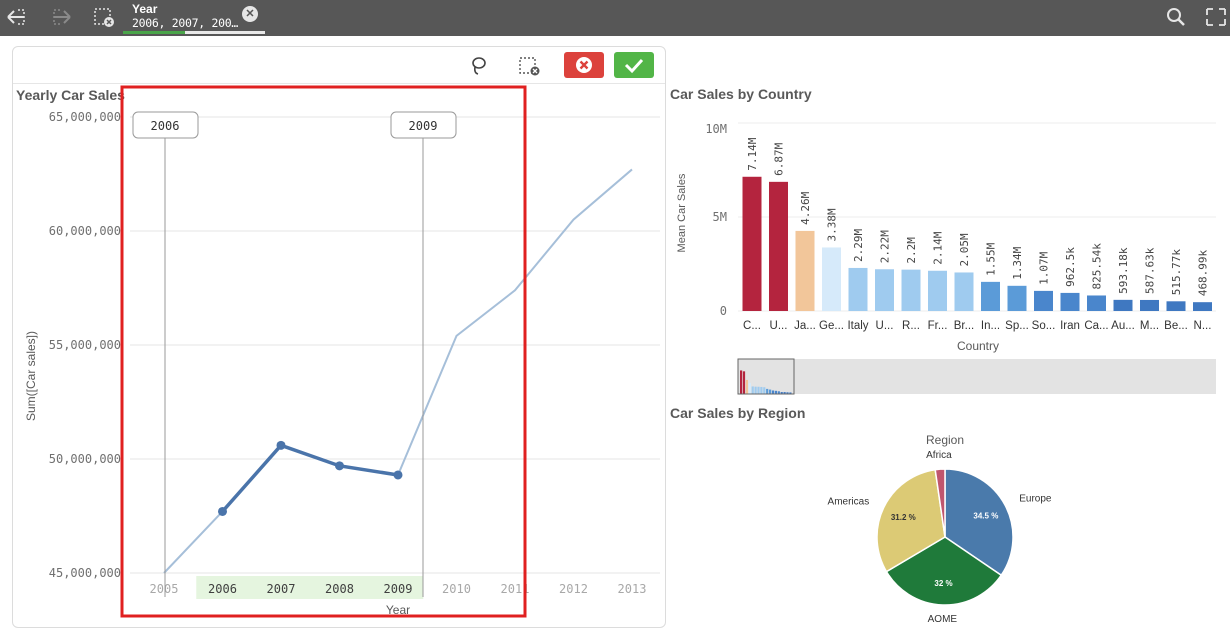 This screenshot has width=1230, height=639. Describe the element at coordinates (976, 376) in the screenshot. I see `bar-chart-scrollbar` at that location.